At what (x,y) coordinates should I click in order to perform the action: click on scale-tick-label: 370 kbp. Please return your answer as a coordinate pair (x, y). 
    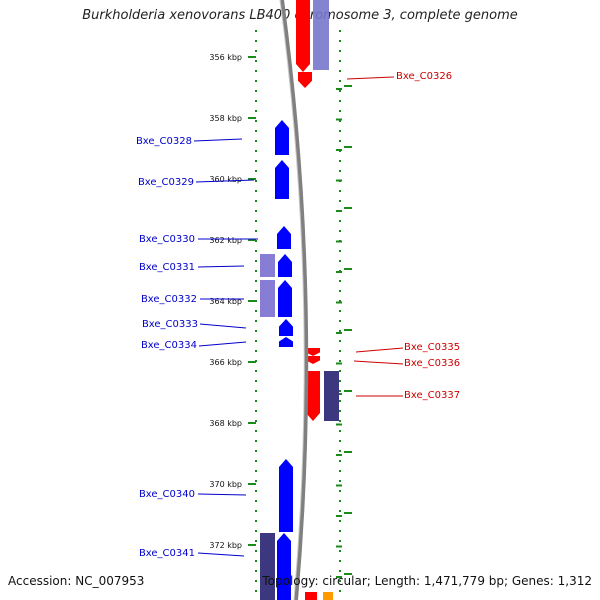
    Looking at the image, I should click on (225, 484).